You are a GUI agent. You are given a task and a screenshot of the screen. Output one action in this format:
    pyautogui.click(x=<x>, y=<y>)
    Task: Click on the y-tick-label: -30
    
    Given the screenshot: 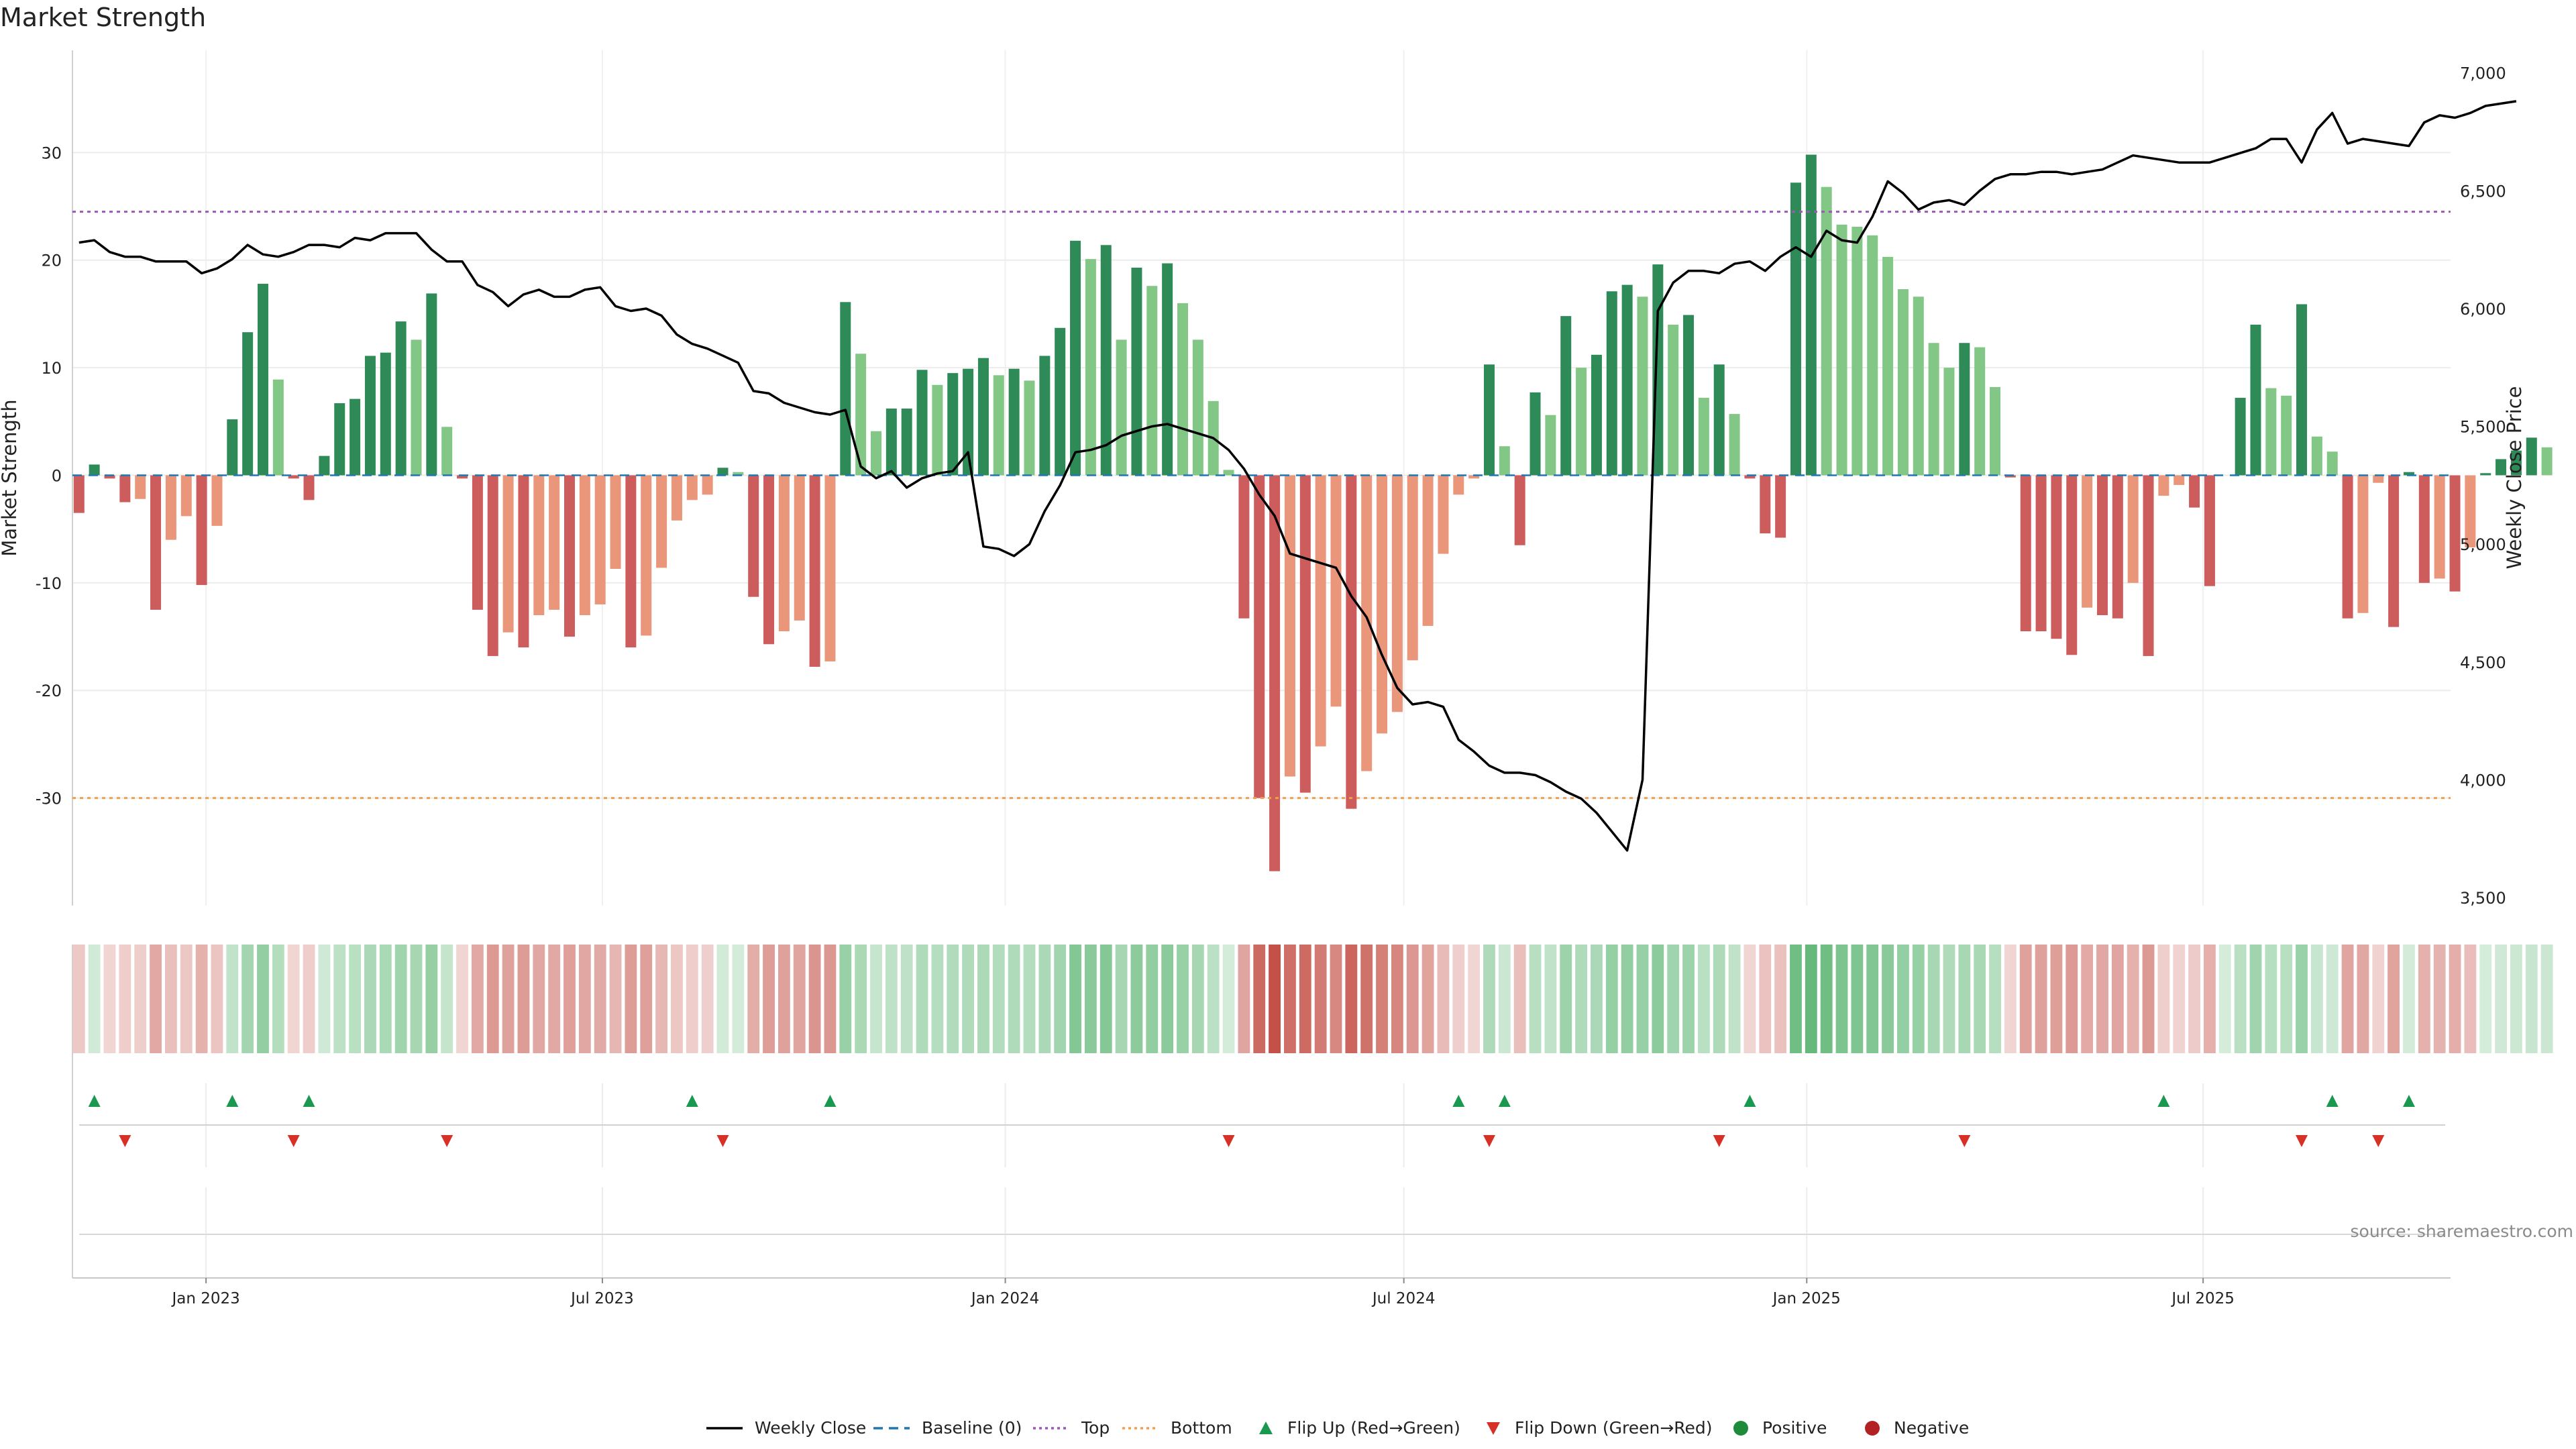 What is the action you would take?
    pyautogui.click(x=49, y=799)
    